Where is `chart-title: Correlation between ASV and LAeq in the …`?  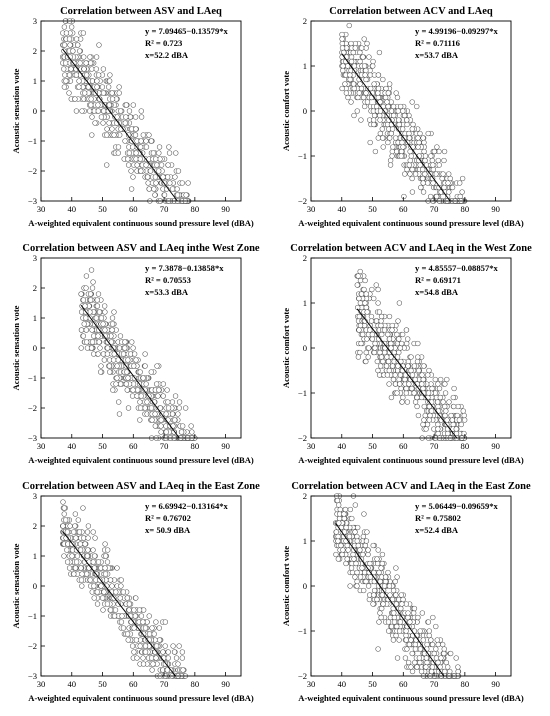 chart-title: Correlation between ASV and LAeq in the … is located at coordinates (141, 486).